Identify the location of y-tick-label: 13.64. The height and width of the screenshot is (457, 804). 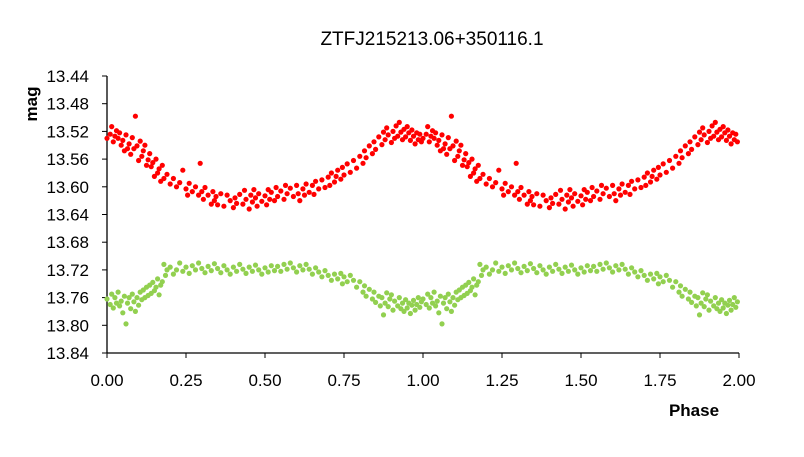
(67, 215).